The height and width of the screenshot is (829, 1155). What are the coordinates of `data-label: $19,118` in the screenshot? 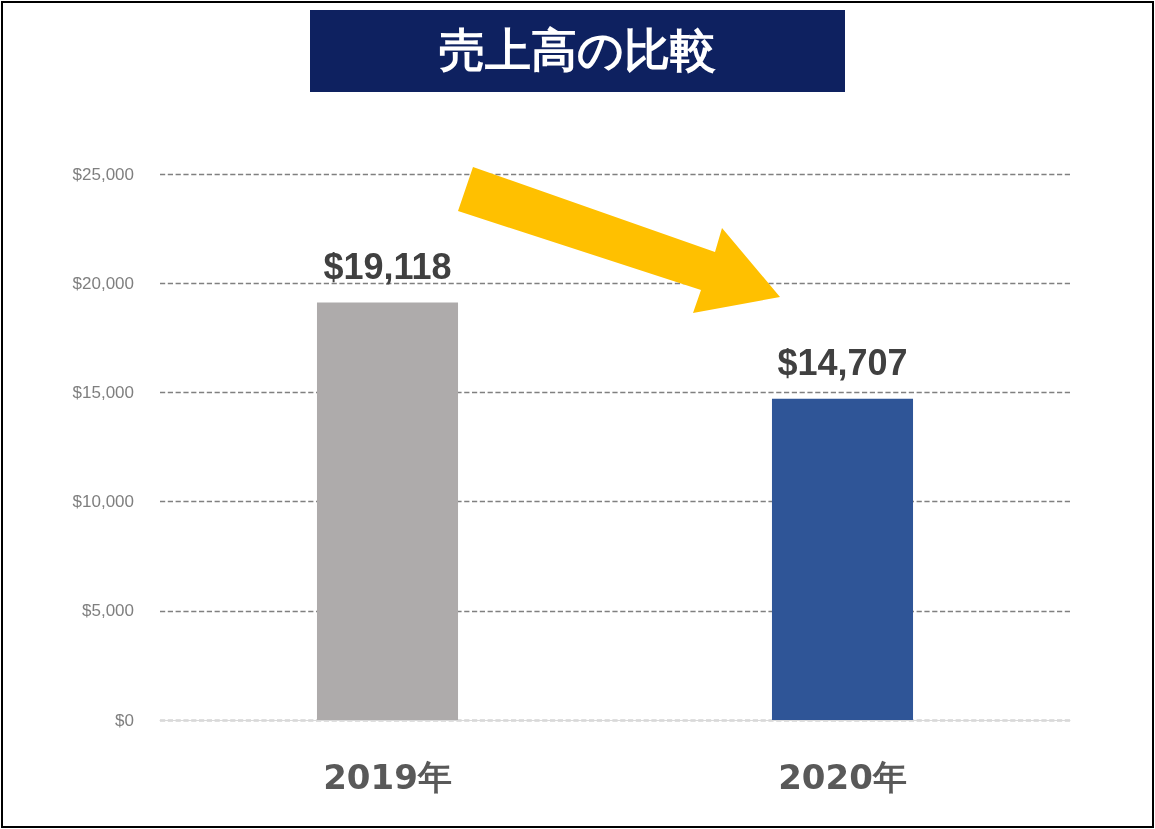 It's located at (387, 266).